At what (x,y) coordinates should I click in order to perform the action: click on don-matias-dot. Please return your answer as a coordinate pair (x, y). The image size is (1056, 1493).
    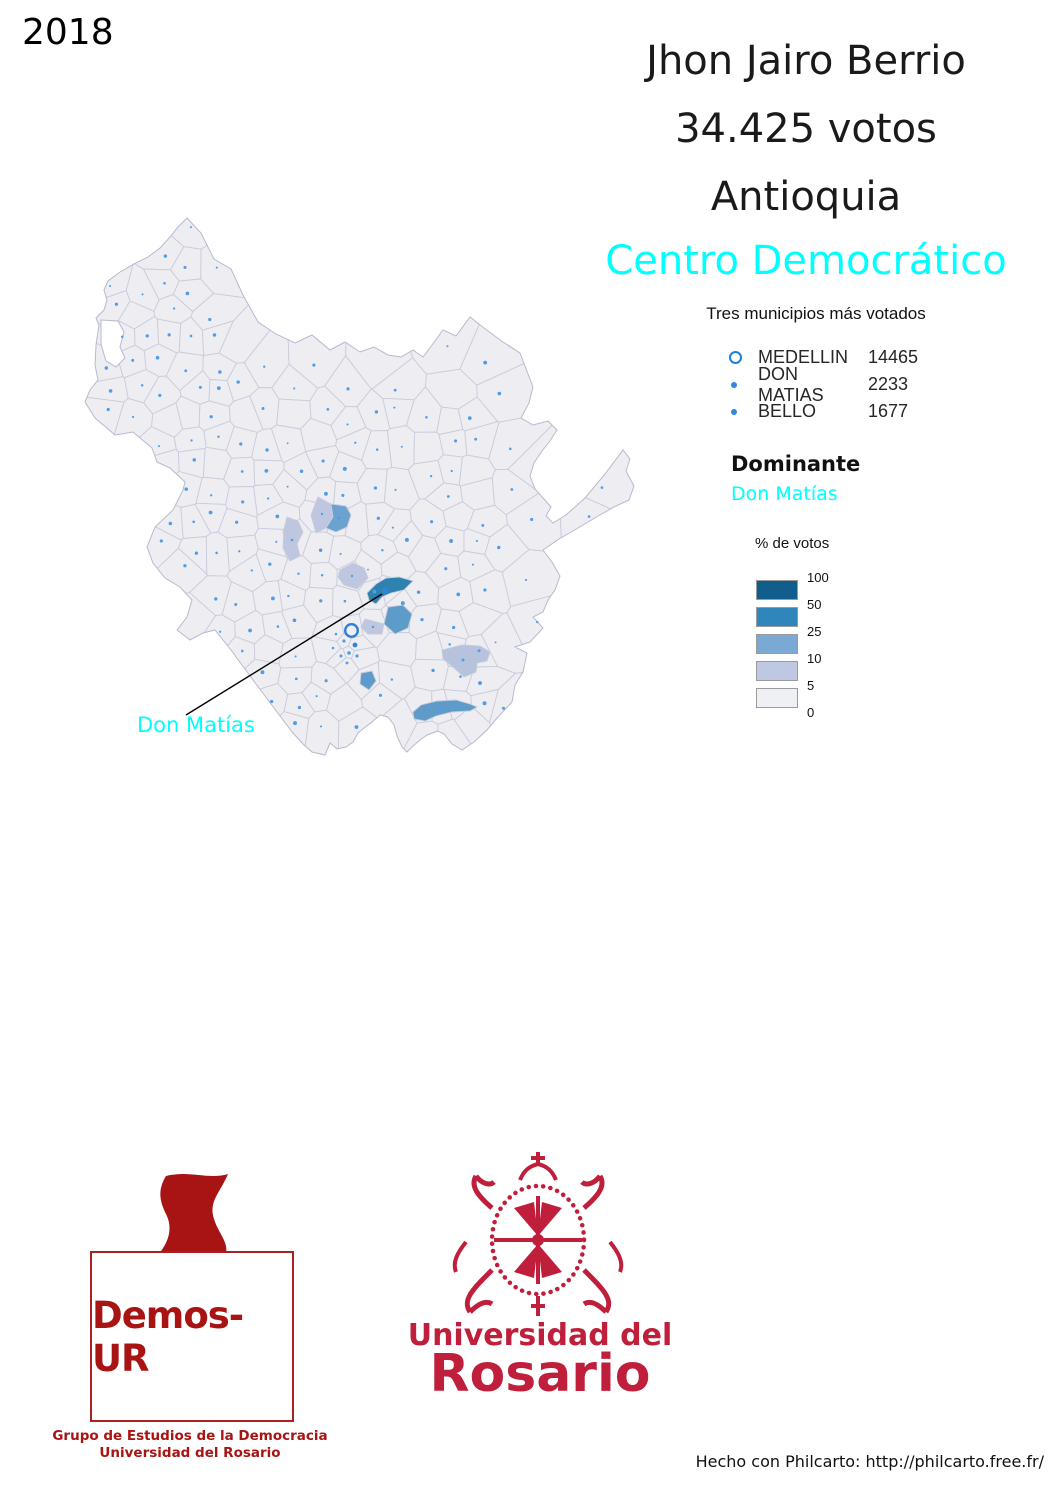
    Looking at the image, I should click on (385, 590).